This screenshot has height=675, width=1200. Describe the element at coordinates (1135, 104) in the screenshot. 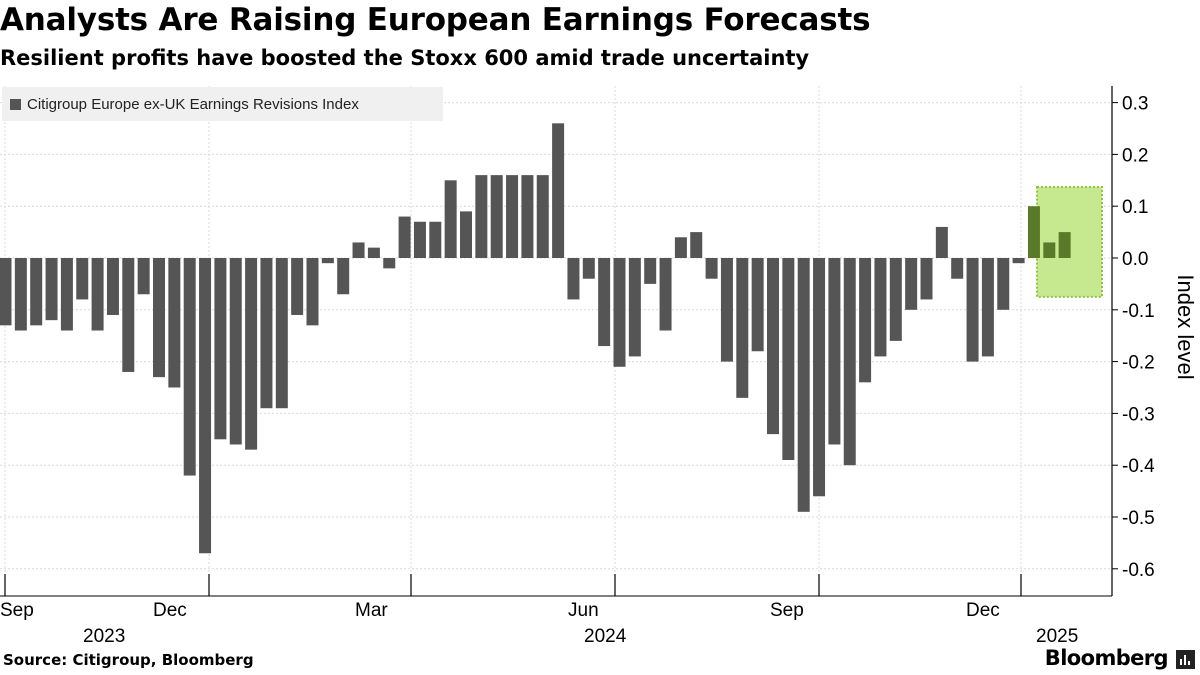

I see `y-tick-label: 0.3` at that location.